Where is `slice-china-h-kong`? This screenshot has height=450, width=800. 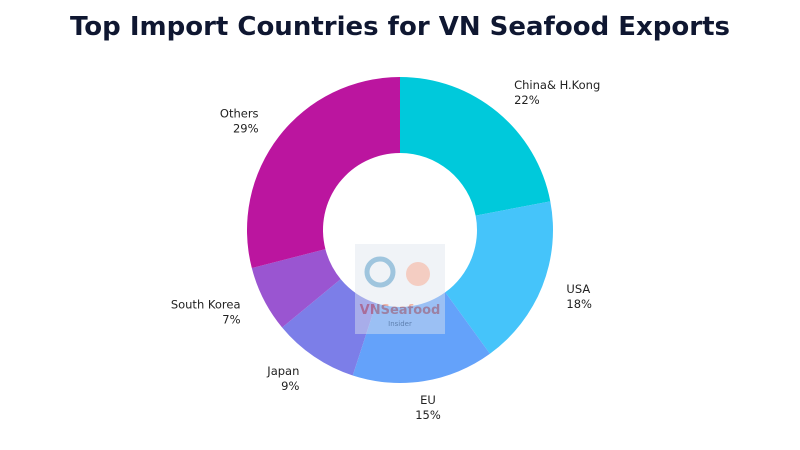 slice-china-h-kong is located at coordinates (475, 146).